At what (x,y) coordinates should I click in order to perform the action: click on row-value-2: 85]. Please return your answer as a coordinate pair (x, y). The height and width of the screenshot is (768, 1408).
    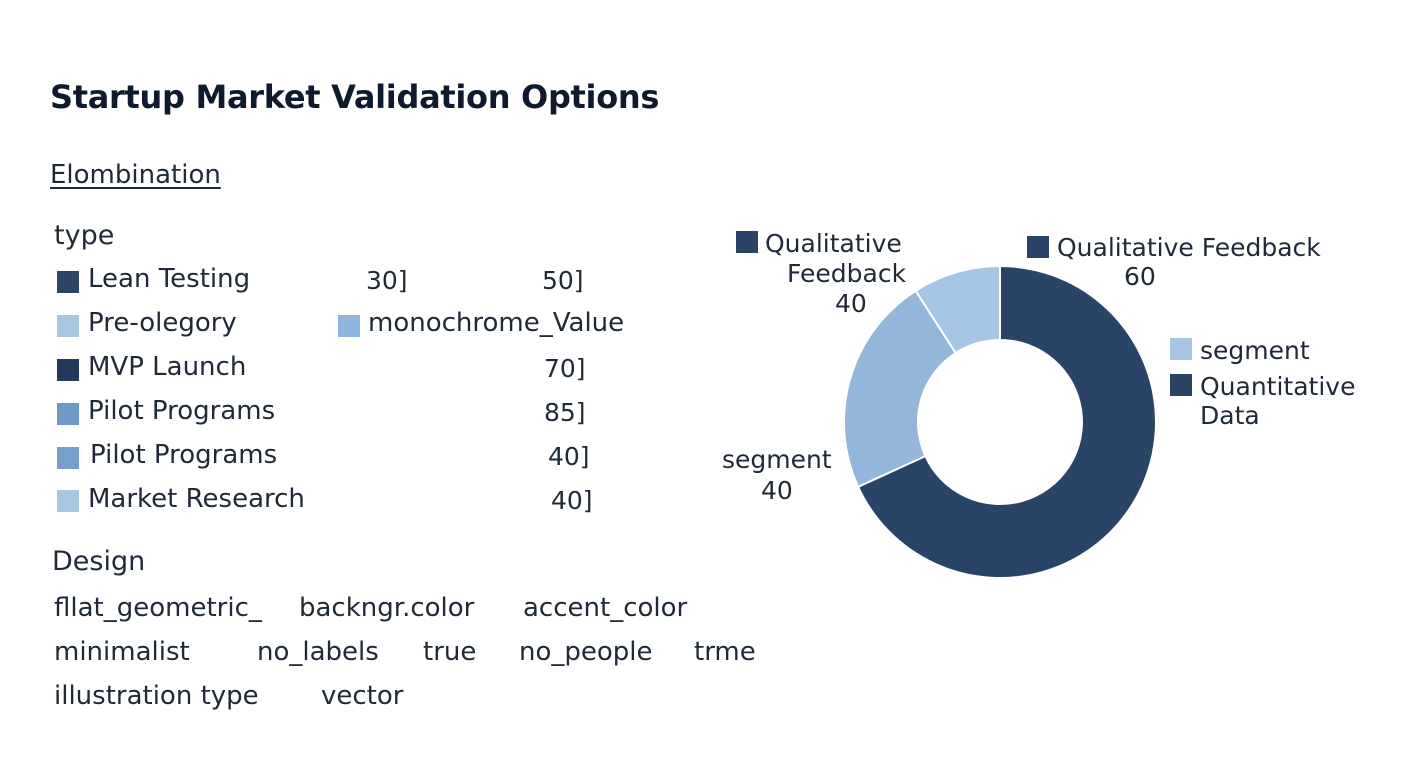
    Looking at the image, I should click on (565, 412).